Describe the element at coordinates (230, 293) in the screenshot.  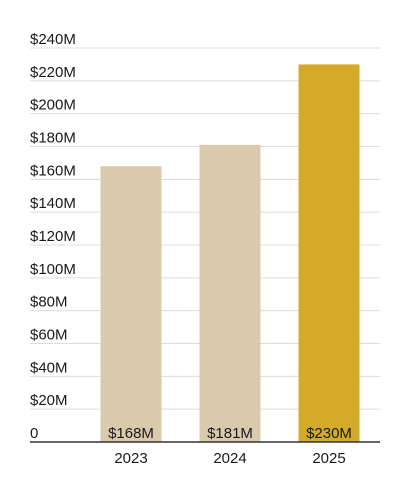
I see `bar-2024` at that location.